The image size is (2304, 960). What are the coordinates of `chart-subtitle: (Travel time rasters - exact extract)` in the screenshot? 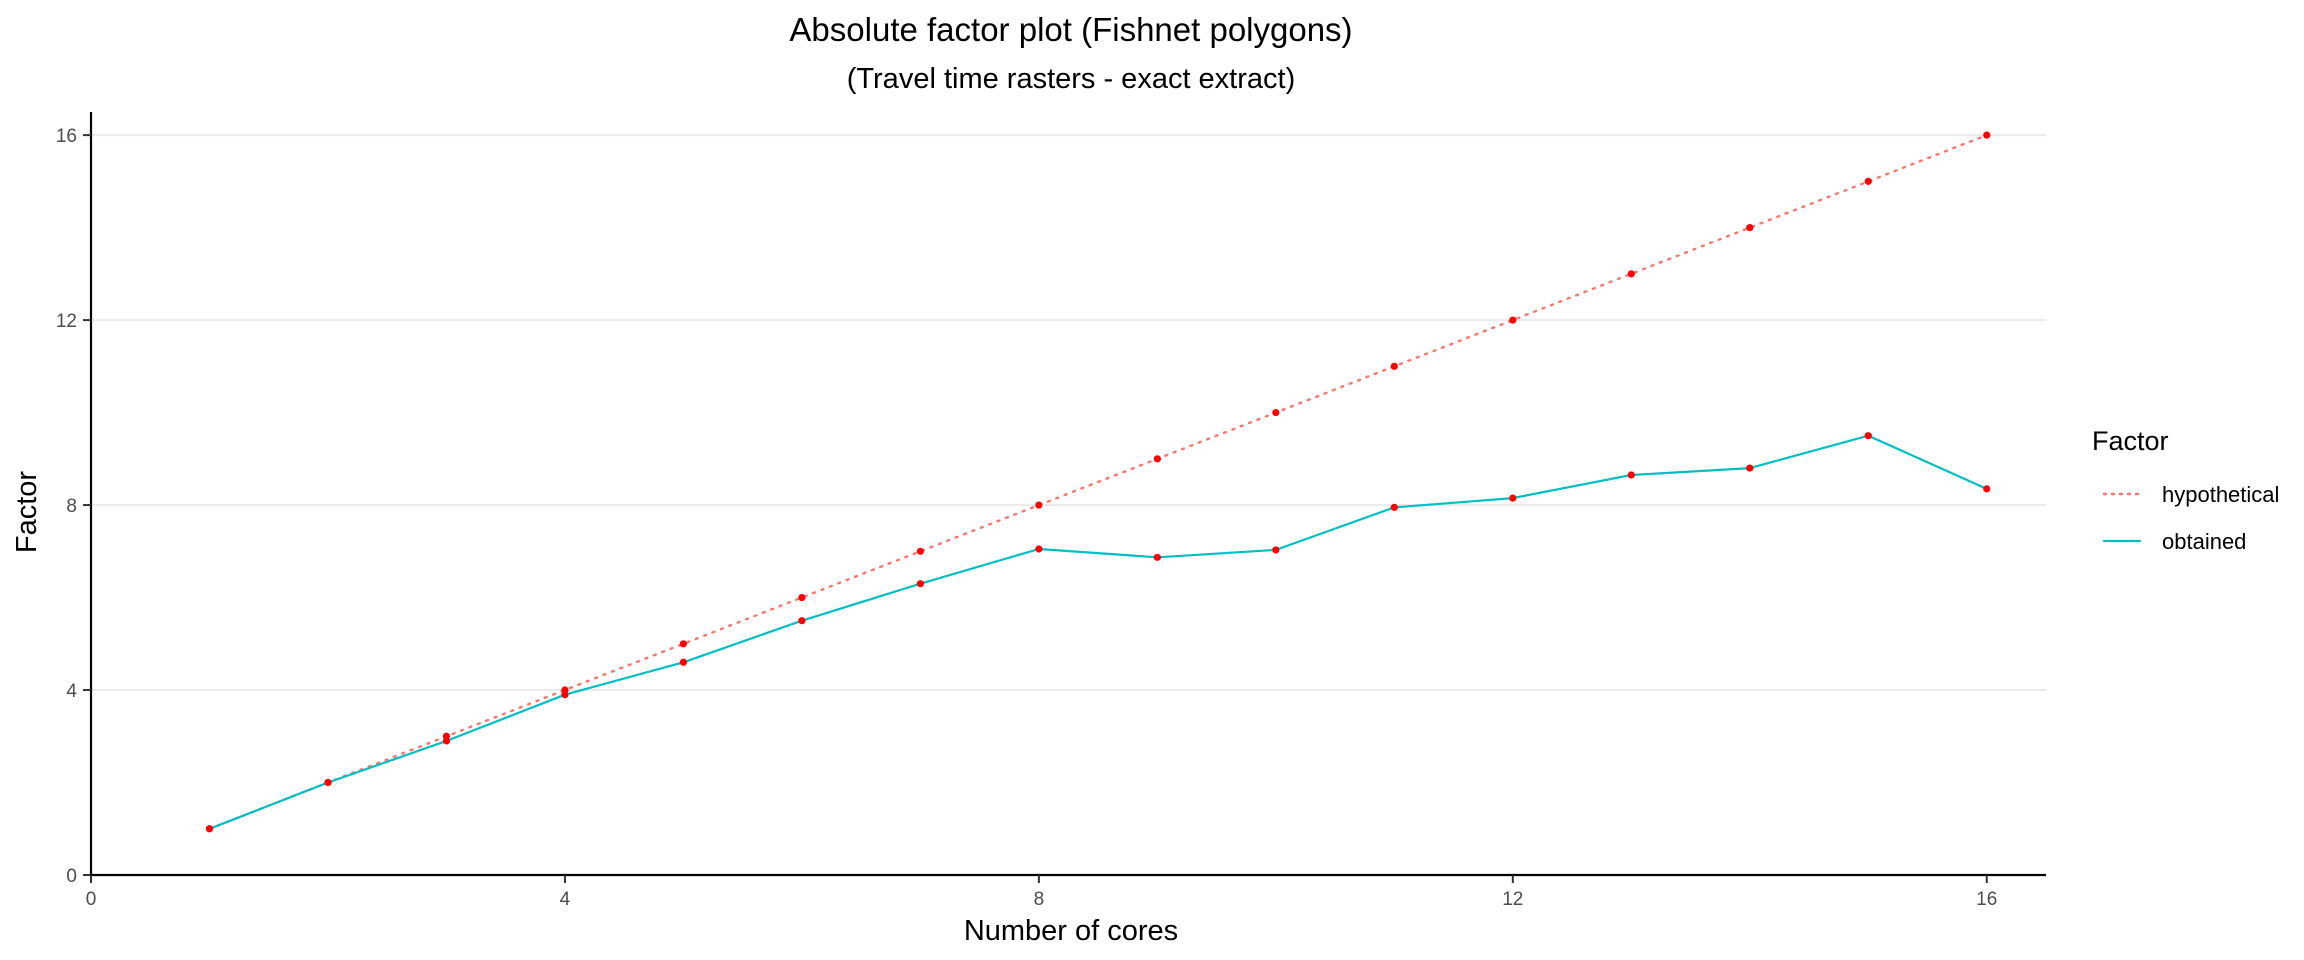 It's located at (1071, 79).